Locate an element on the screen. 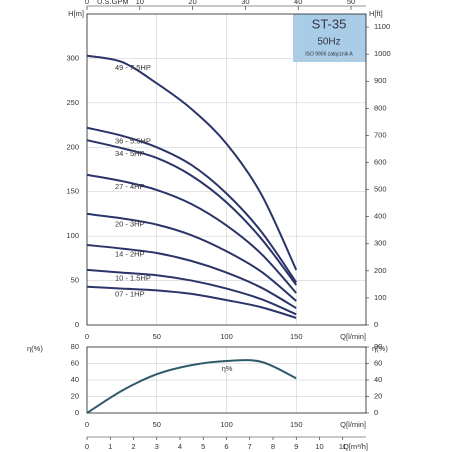  y2-axis-label: H[ft] is located at coordinates (376, 13).